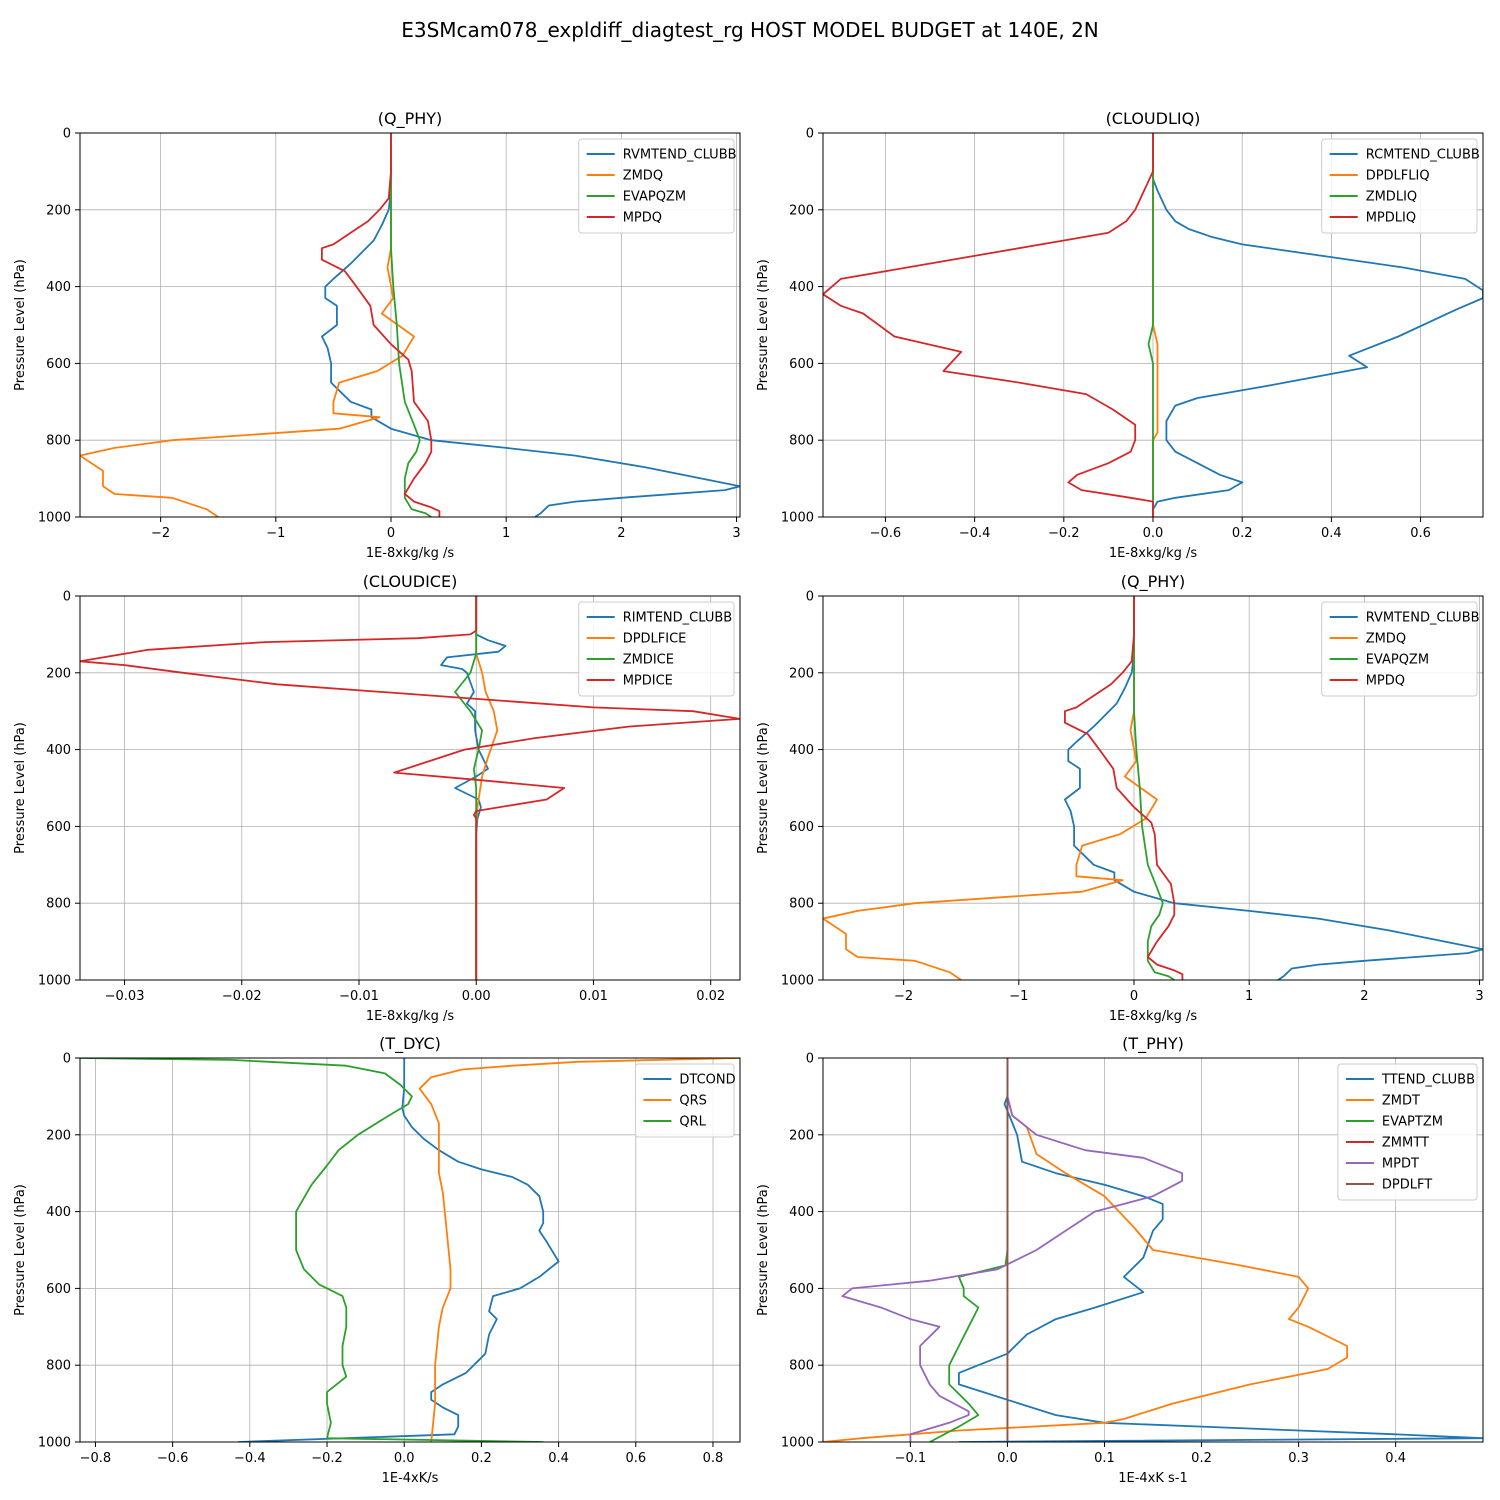 The image size is (1500, 1500). What do you see at coordinates (1407, 1185) in the screenshot?
I see `legend-label: DPDLFT` at bounding box center [1407, 1185].